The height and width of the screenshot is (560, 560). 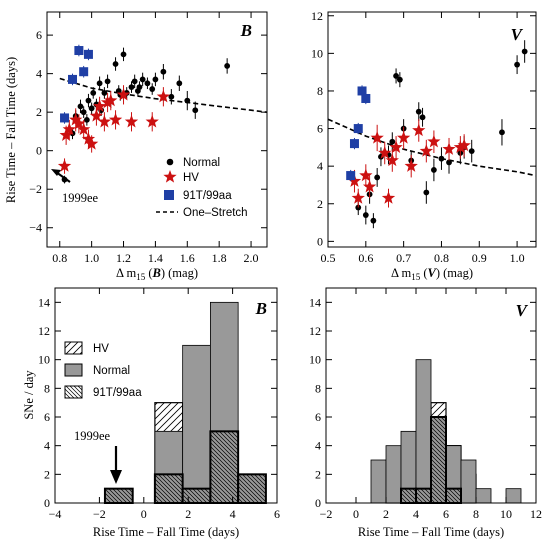 What do you see at coordinates (166, 532) in the screenshot?
I see `x-axis-title: Rise Time – Fall Time (days)` at bounding box center [166, 532].